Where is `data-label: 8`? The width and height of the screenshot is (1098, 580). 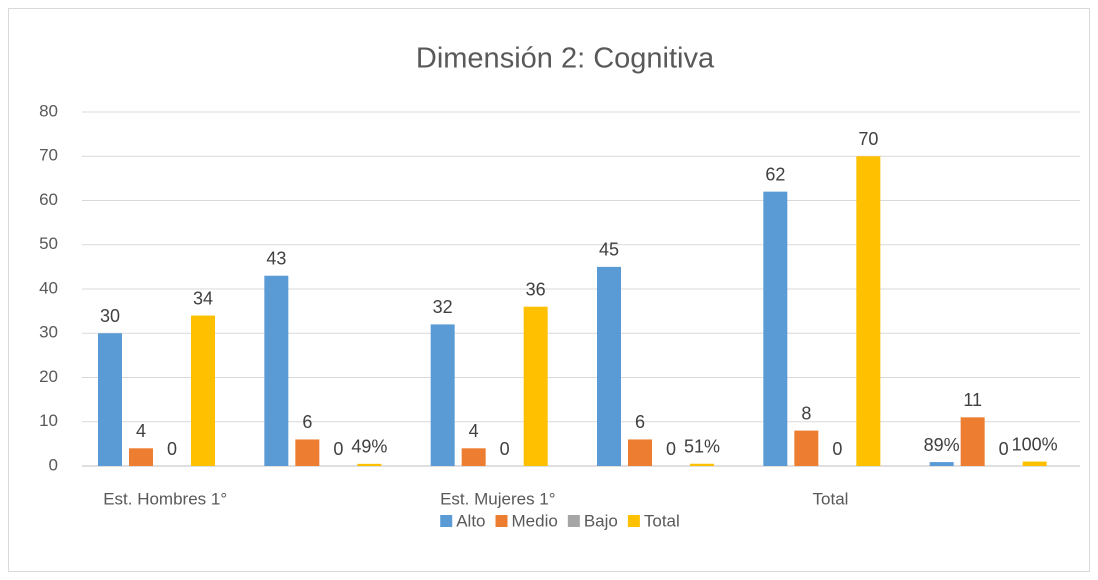 data-label: 8 is located at coordinates (806, 413).